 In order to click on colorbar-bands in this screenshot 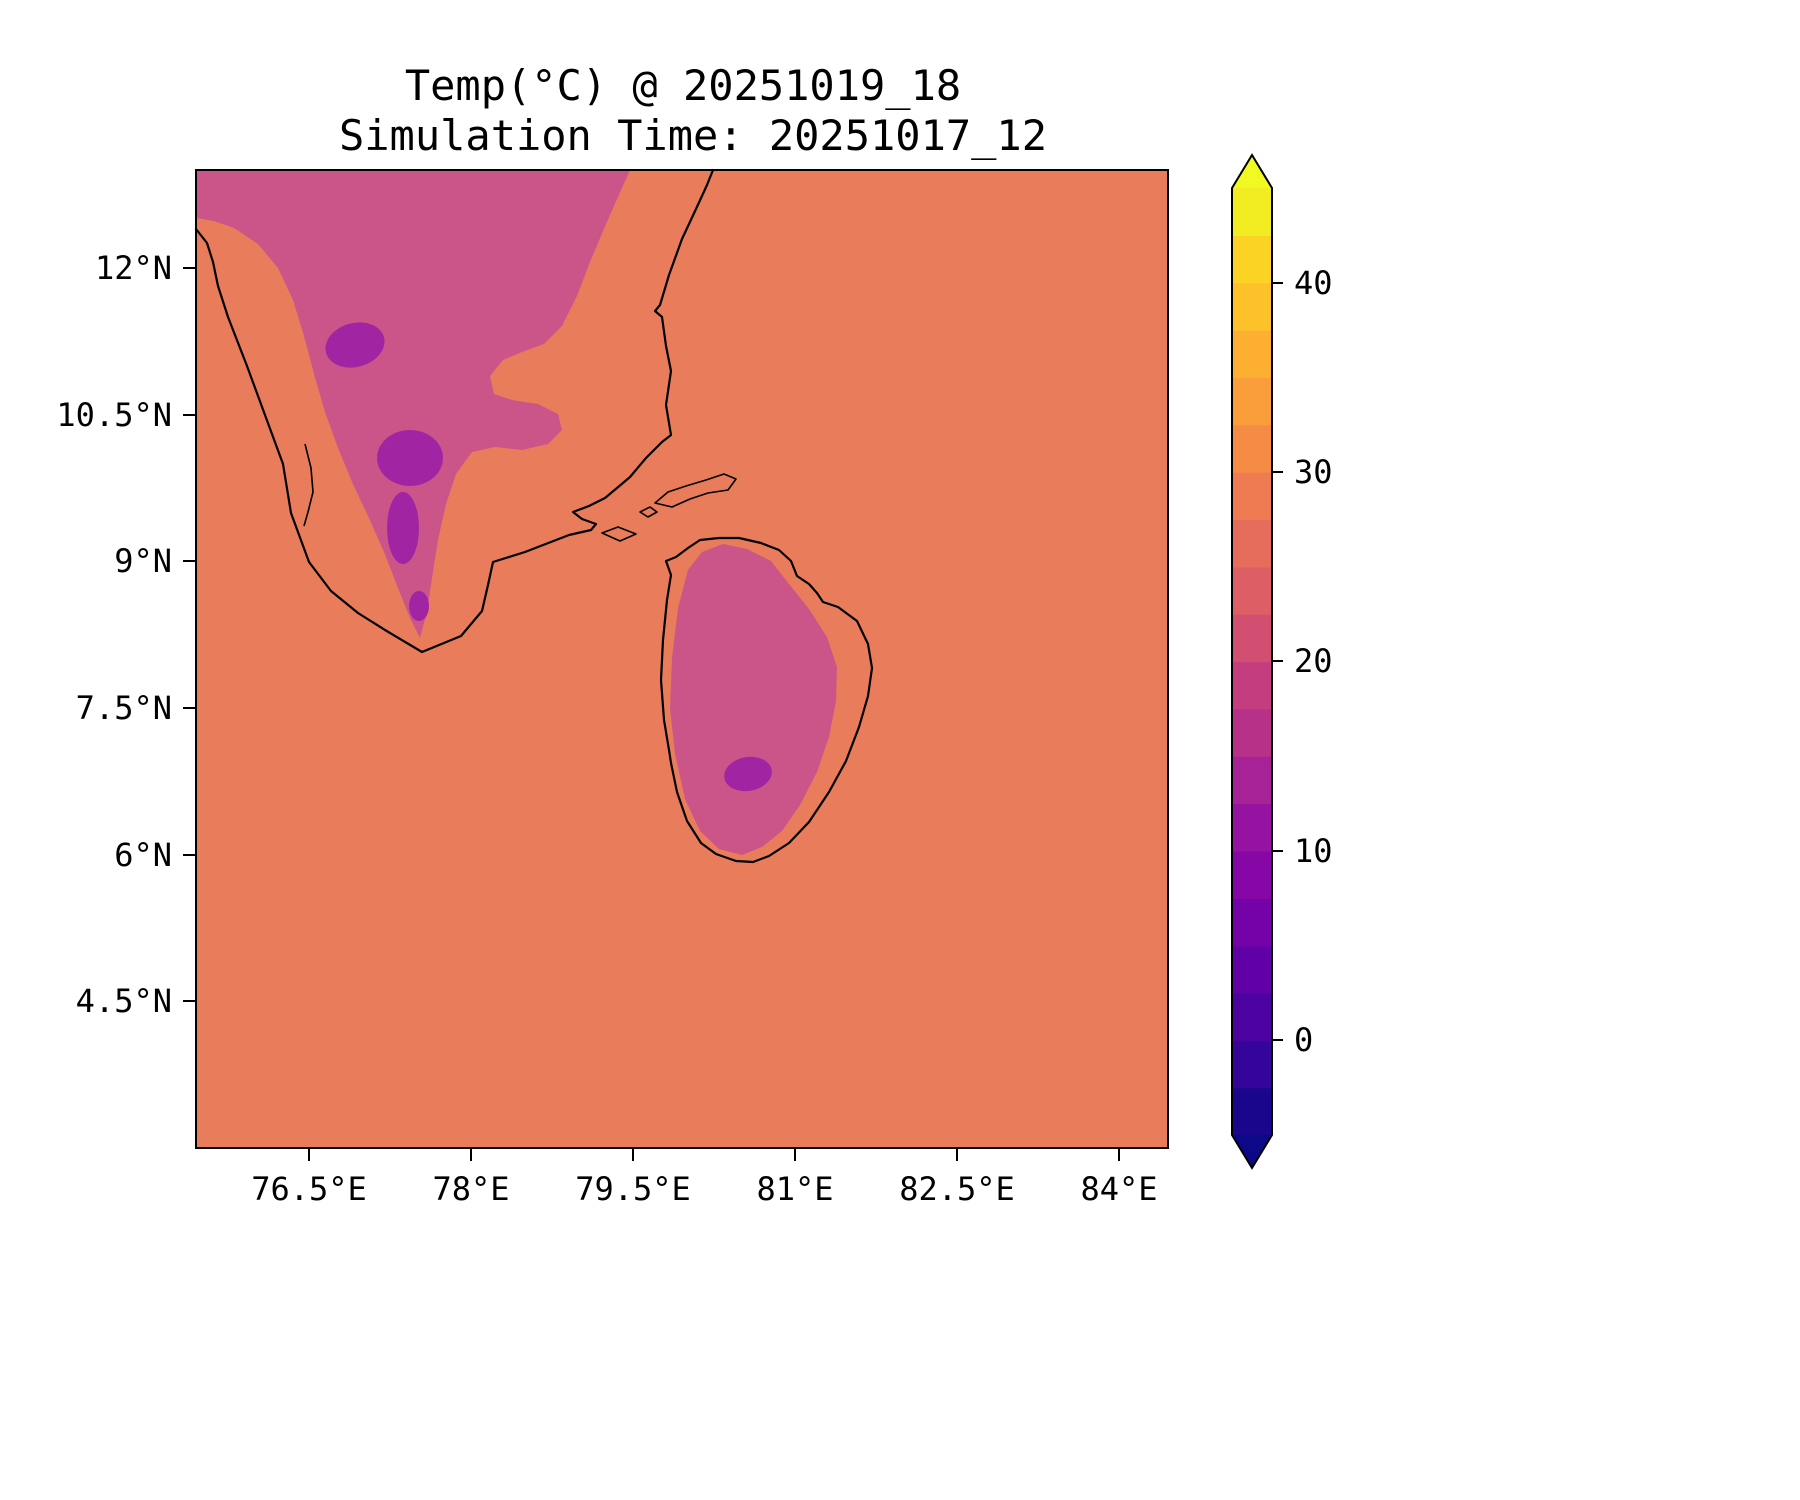, I will do `click(1252, 662)`.